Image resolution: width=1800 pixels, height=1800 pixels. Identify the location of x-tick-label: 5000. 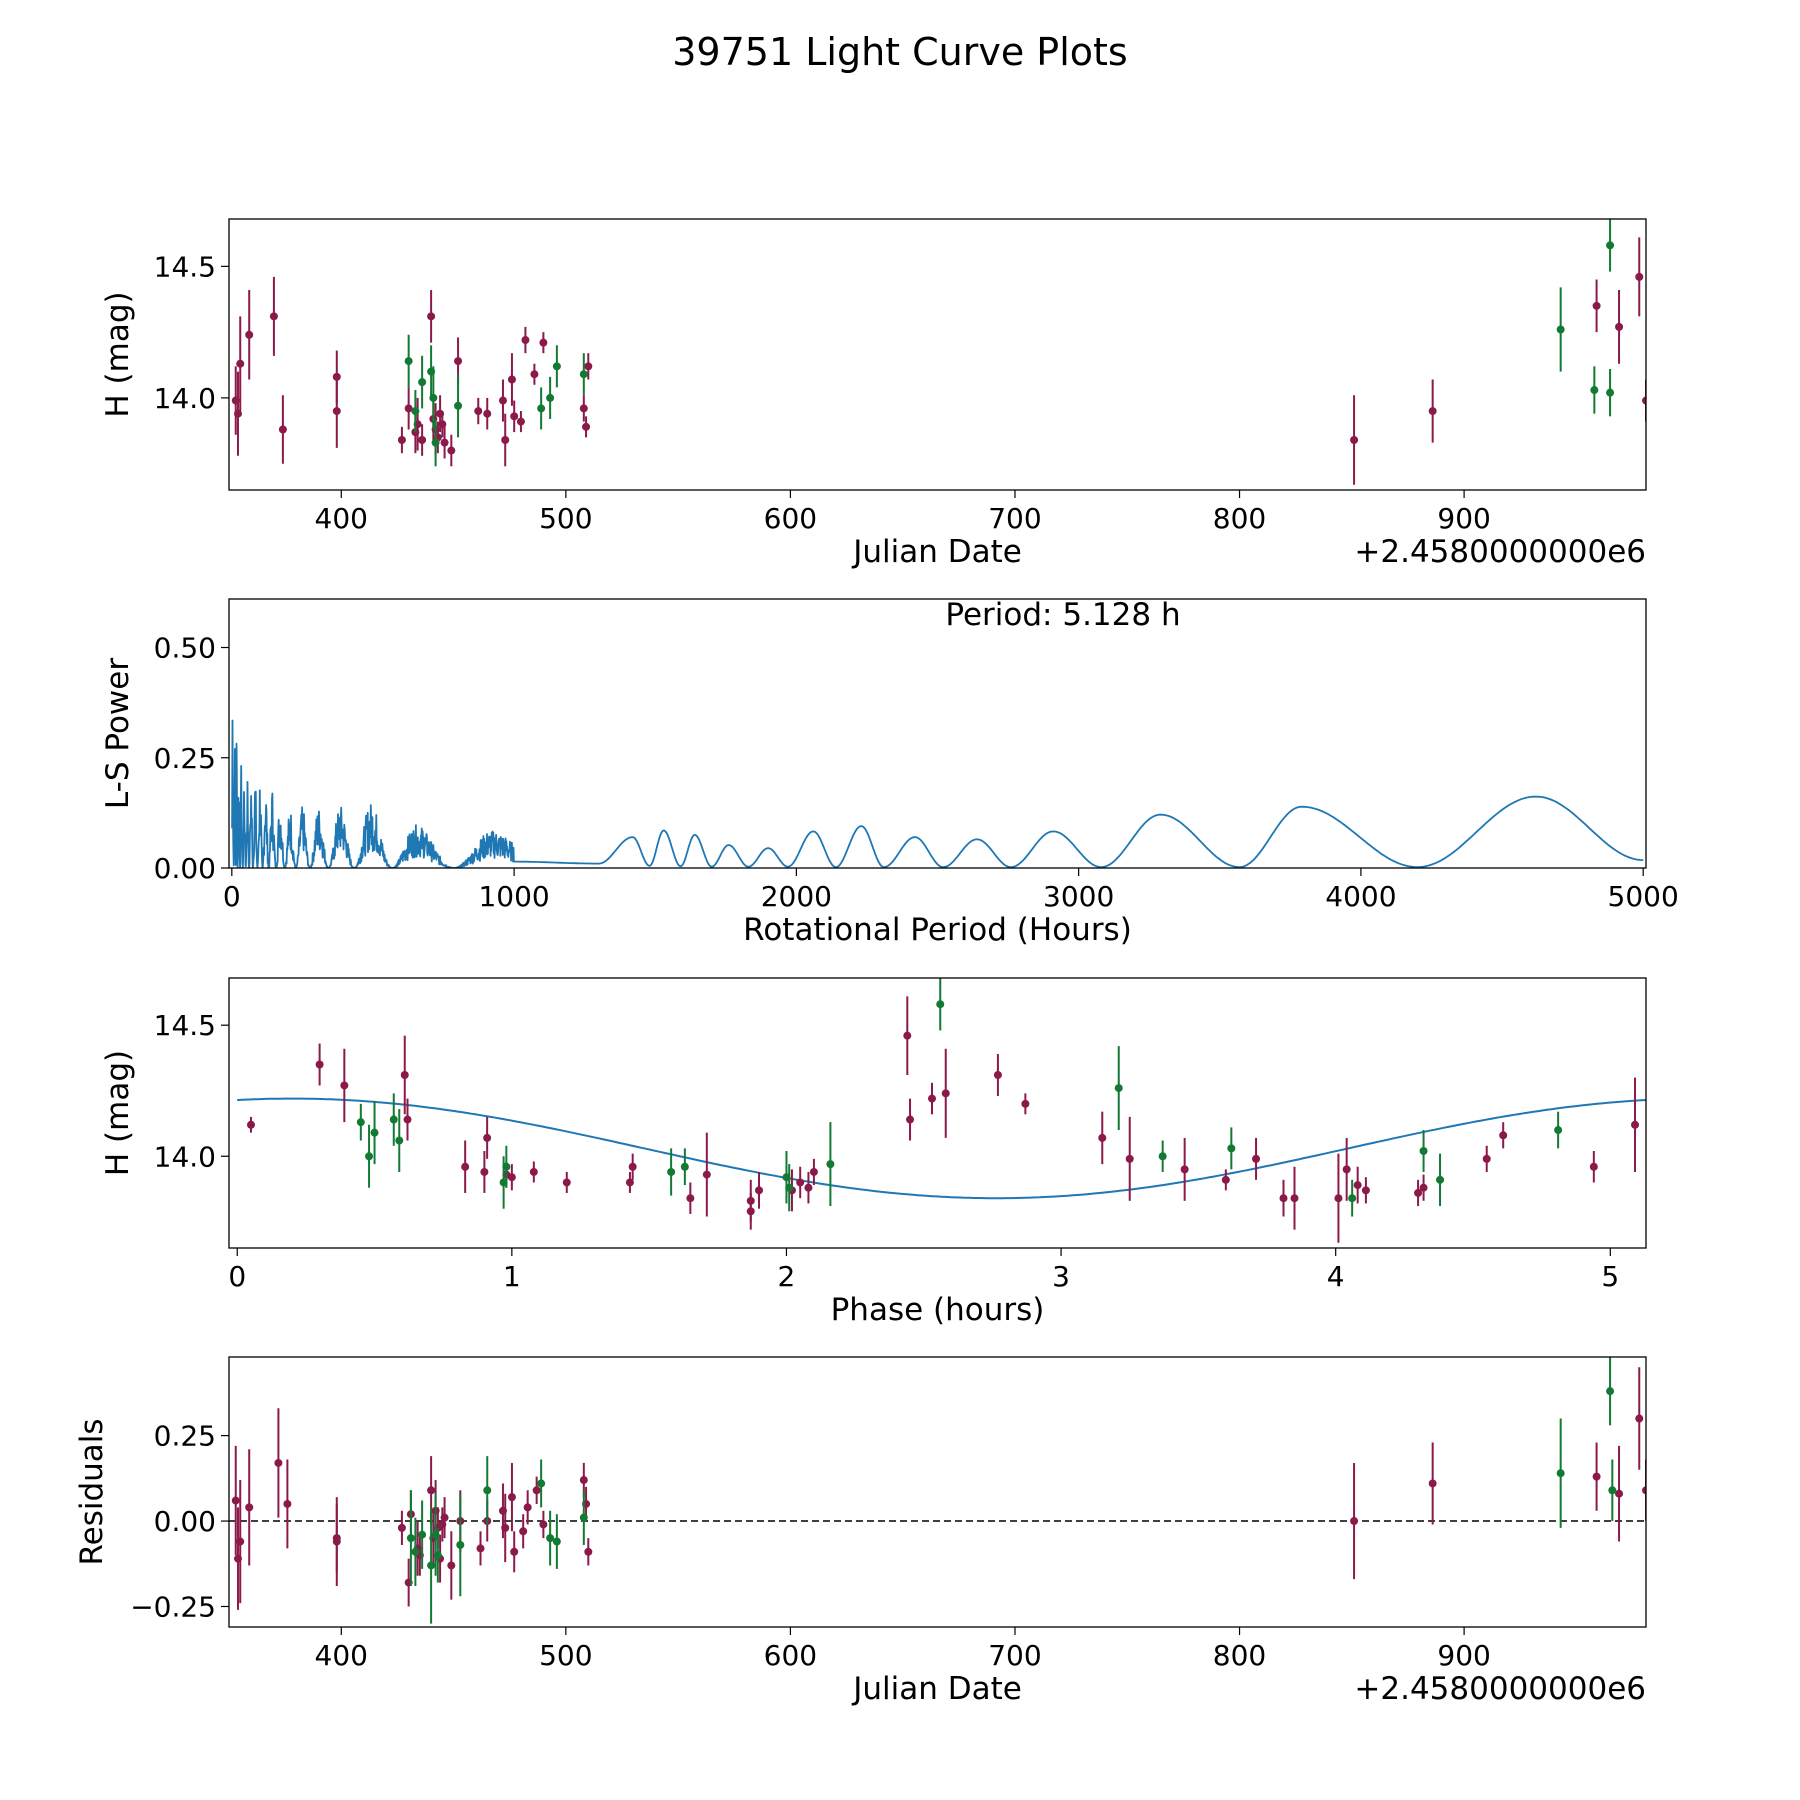
(1643, 896).